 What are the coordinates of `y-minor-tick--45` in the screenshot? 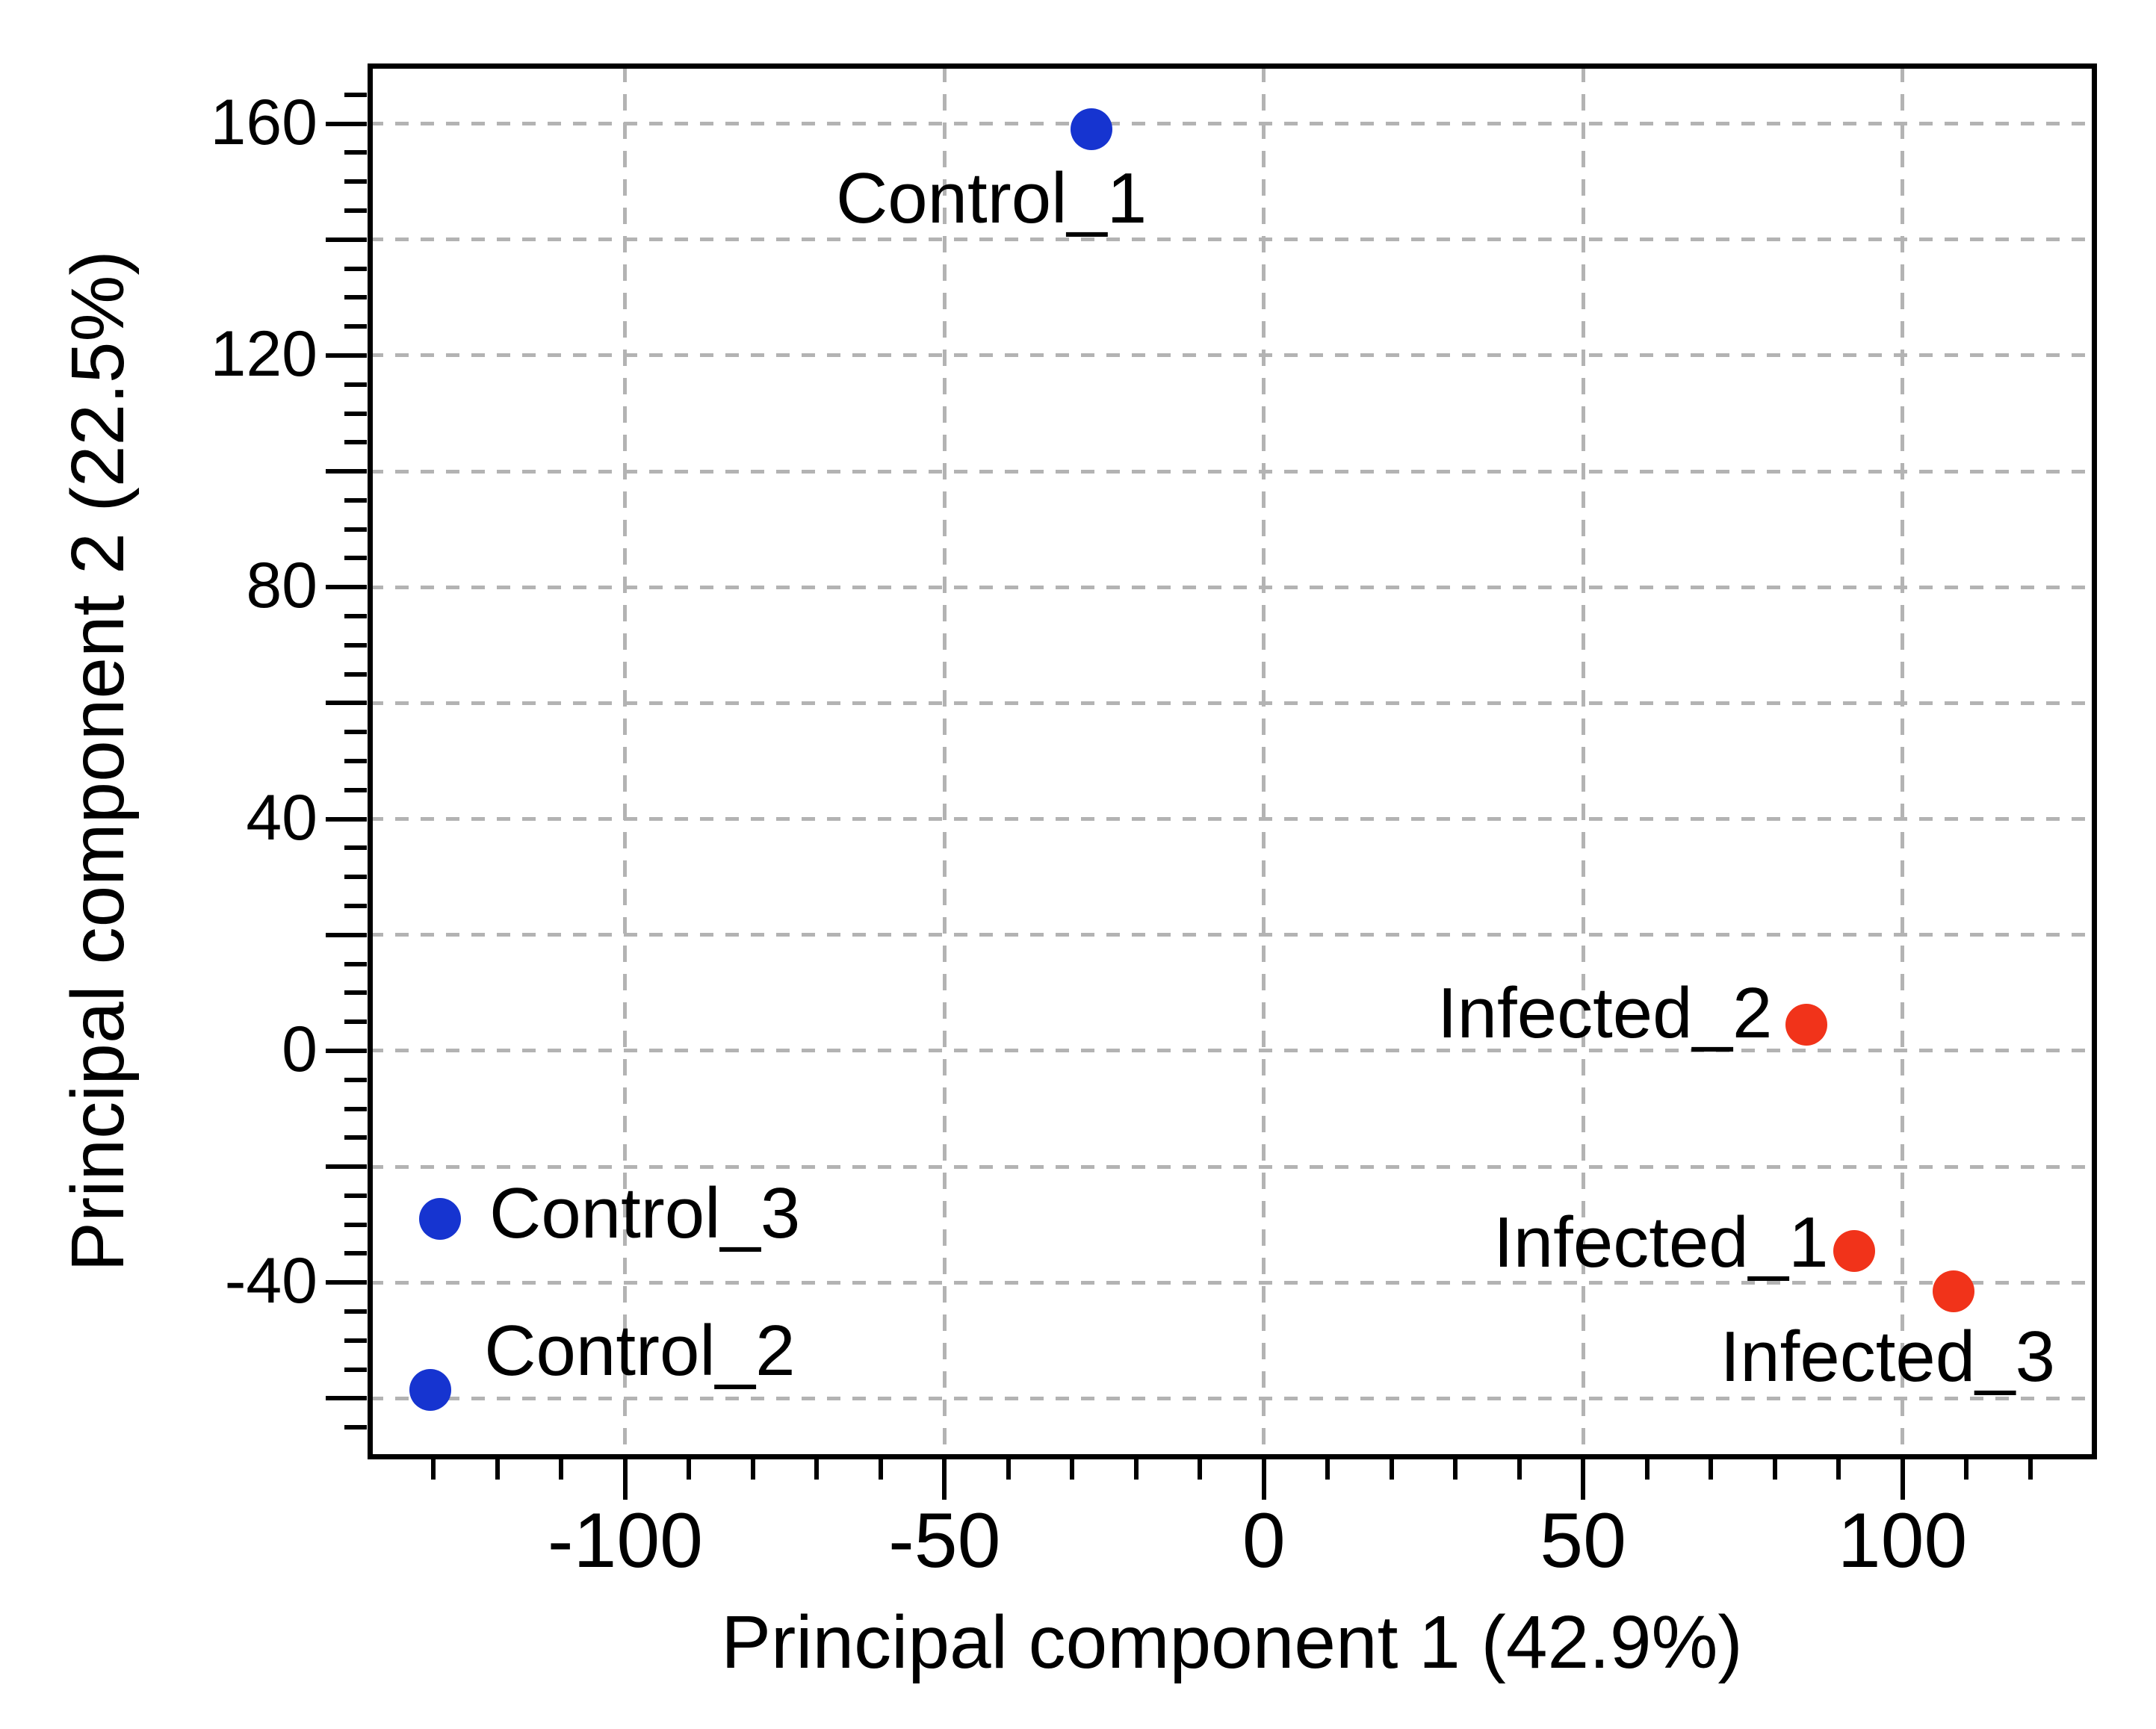 It's located at (355, 1311).